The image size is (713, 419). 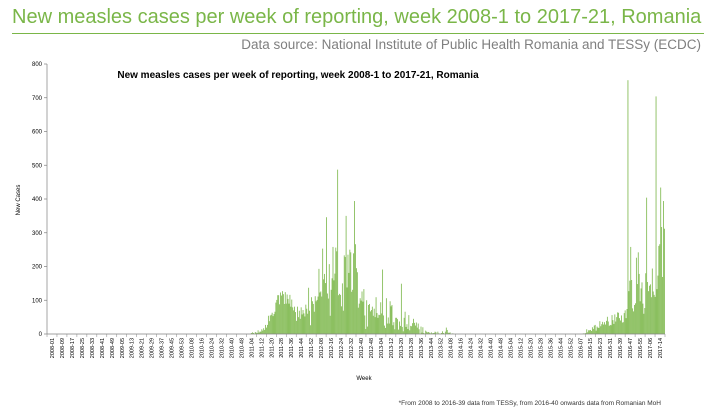 I want to click on x-tick-label: 2011-12, so click(x=262, y=348).